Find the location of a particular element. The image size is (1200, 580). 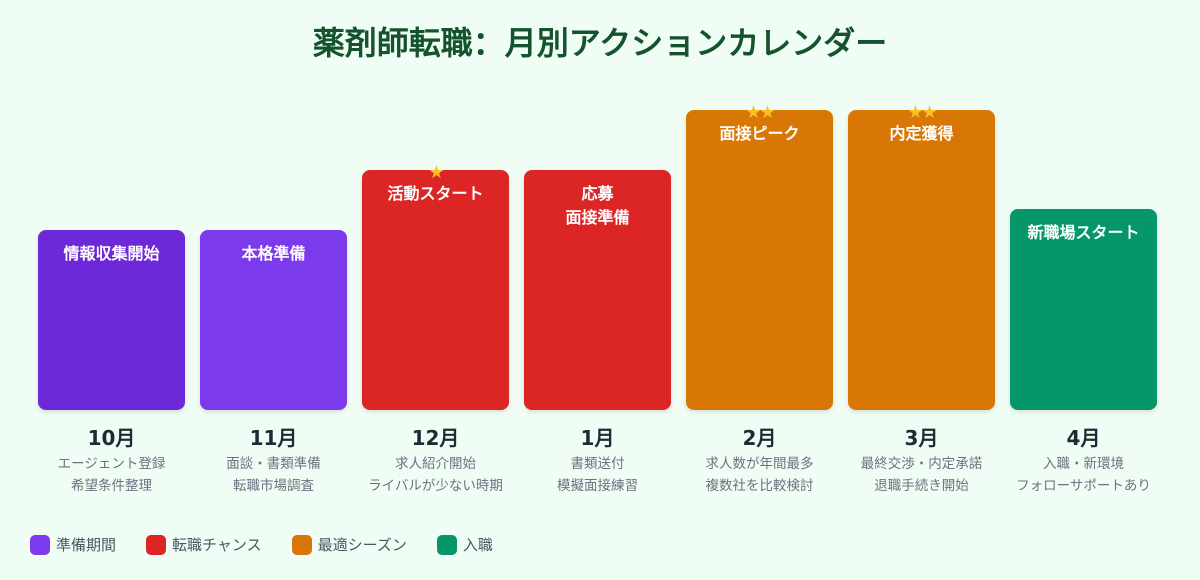

legend-label: 転職チャンス is located at coordinates (217, 545).